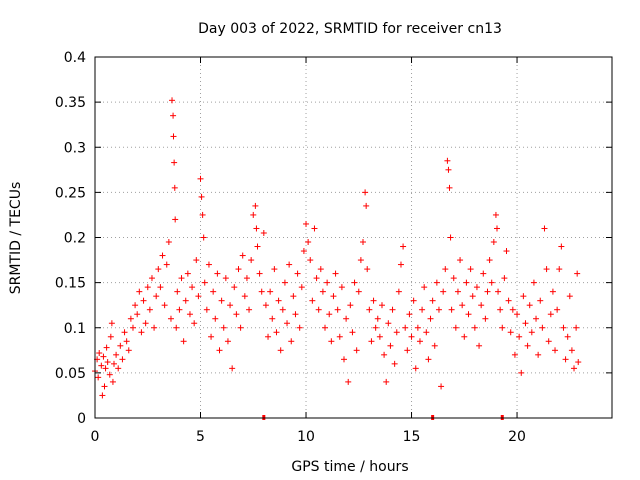 This screenshot has width=640, height=480. I want to click on x-tick-label: 5, so click(200, 437).